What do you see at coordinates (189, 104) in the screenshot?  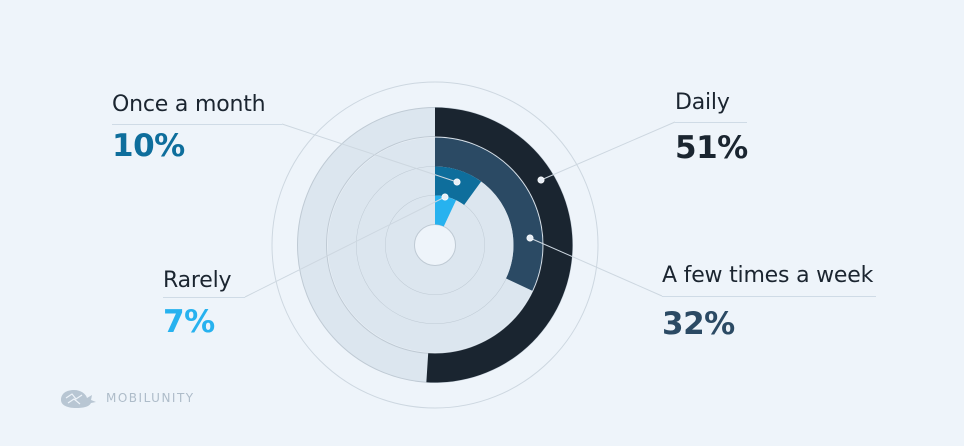 I see `label-once-a-month: Once a month` at bounding box center [189, 104].